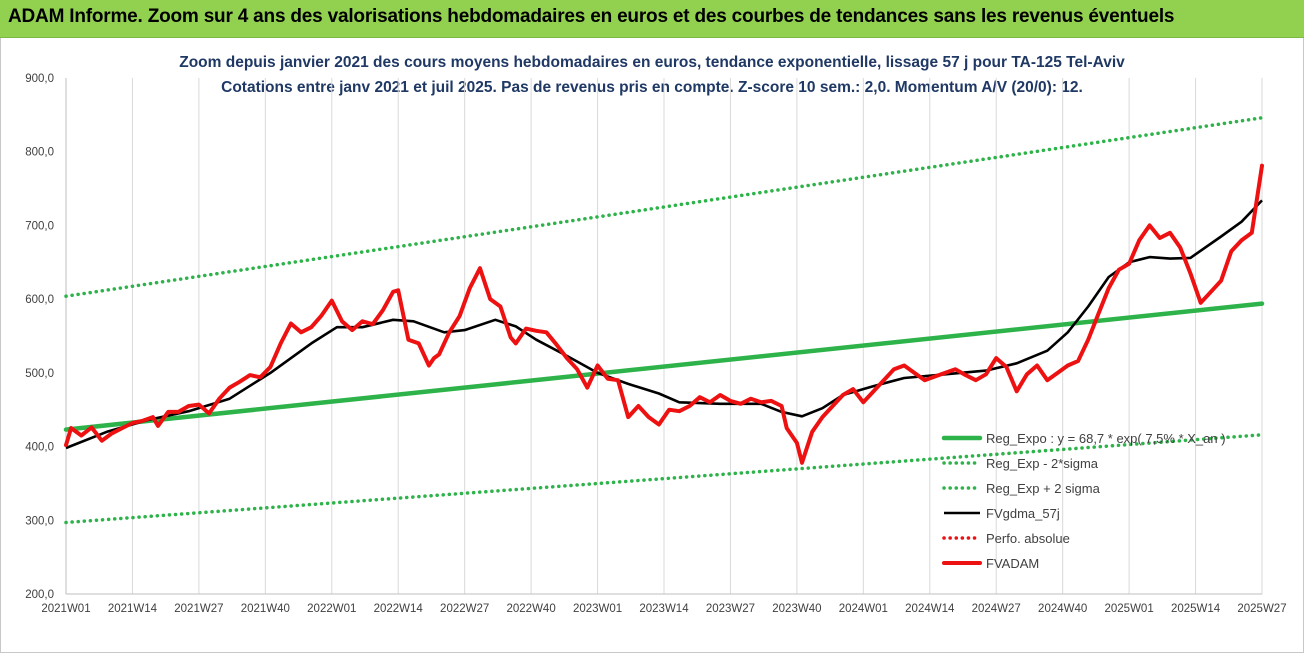 The width and height of the screenshot is (1304, 653). What do you see at coordinates (1028, 538) in the screenshot?
I see `legend-label-perf: Perfo. absolue` at bounding box center [1028, 538].